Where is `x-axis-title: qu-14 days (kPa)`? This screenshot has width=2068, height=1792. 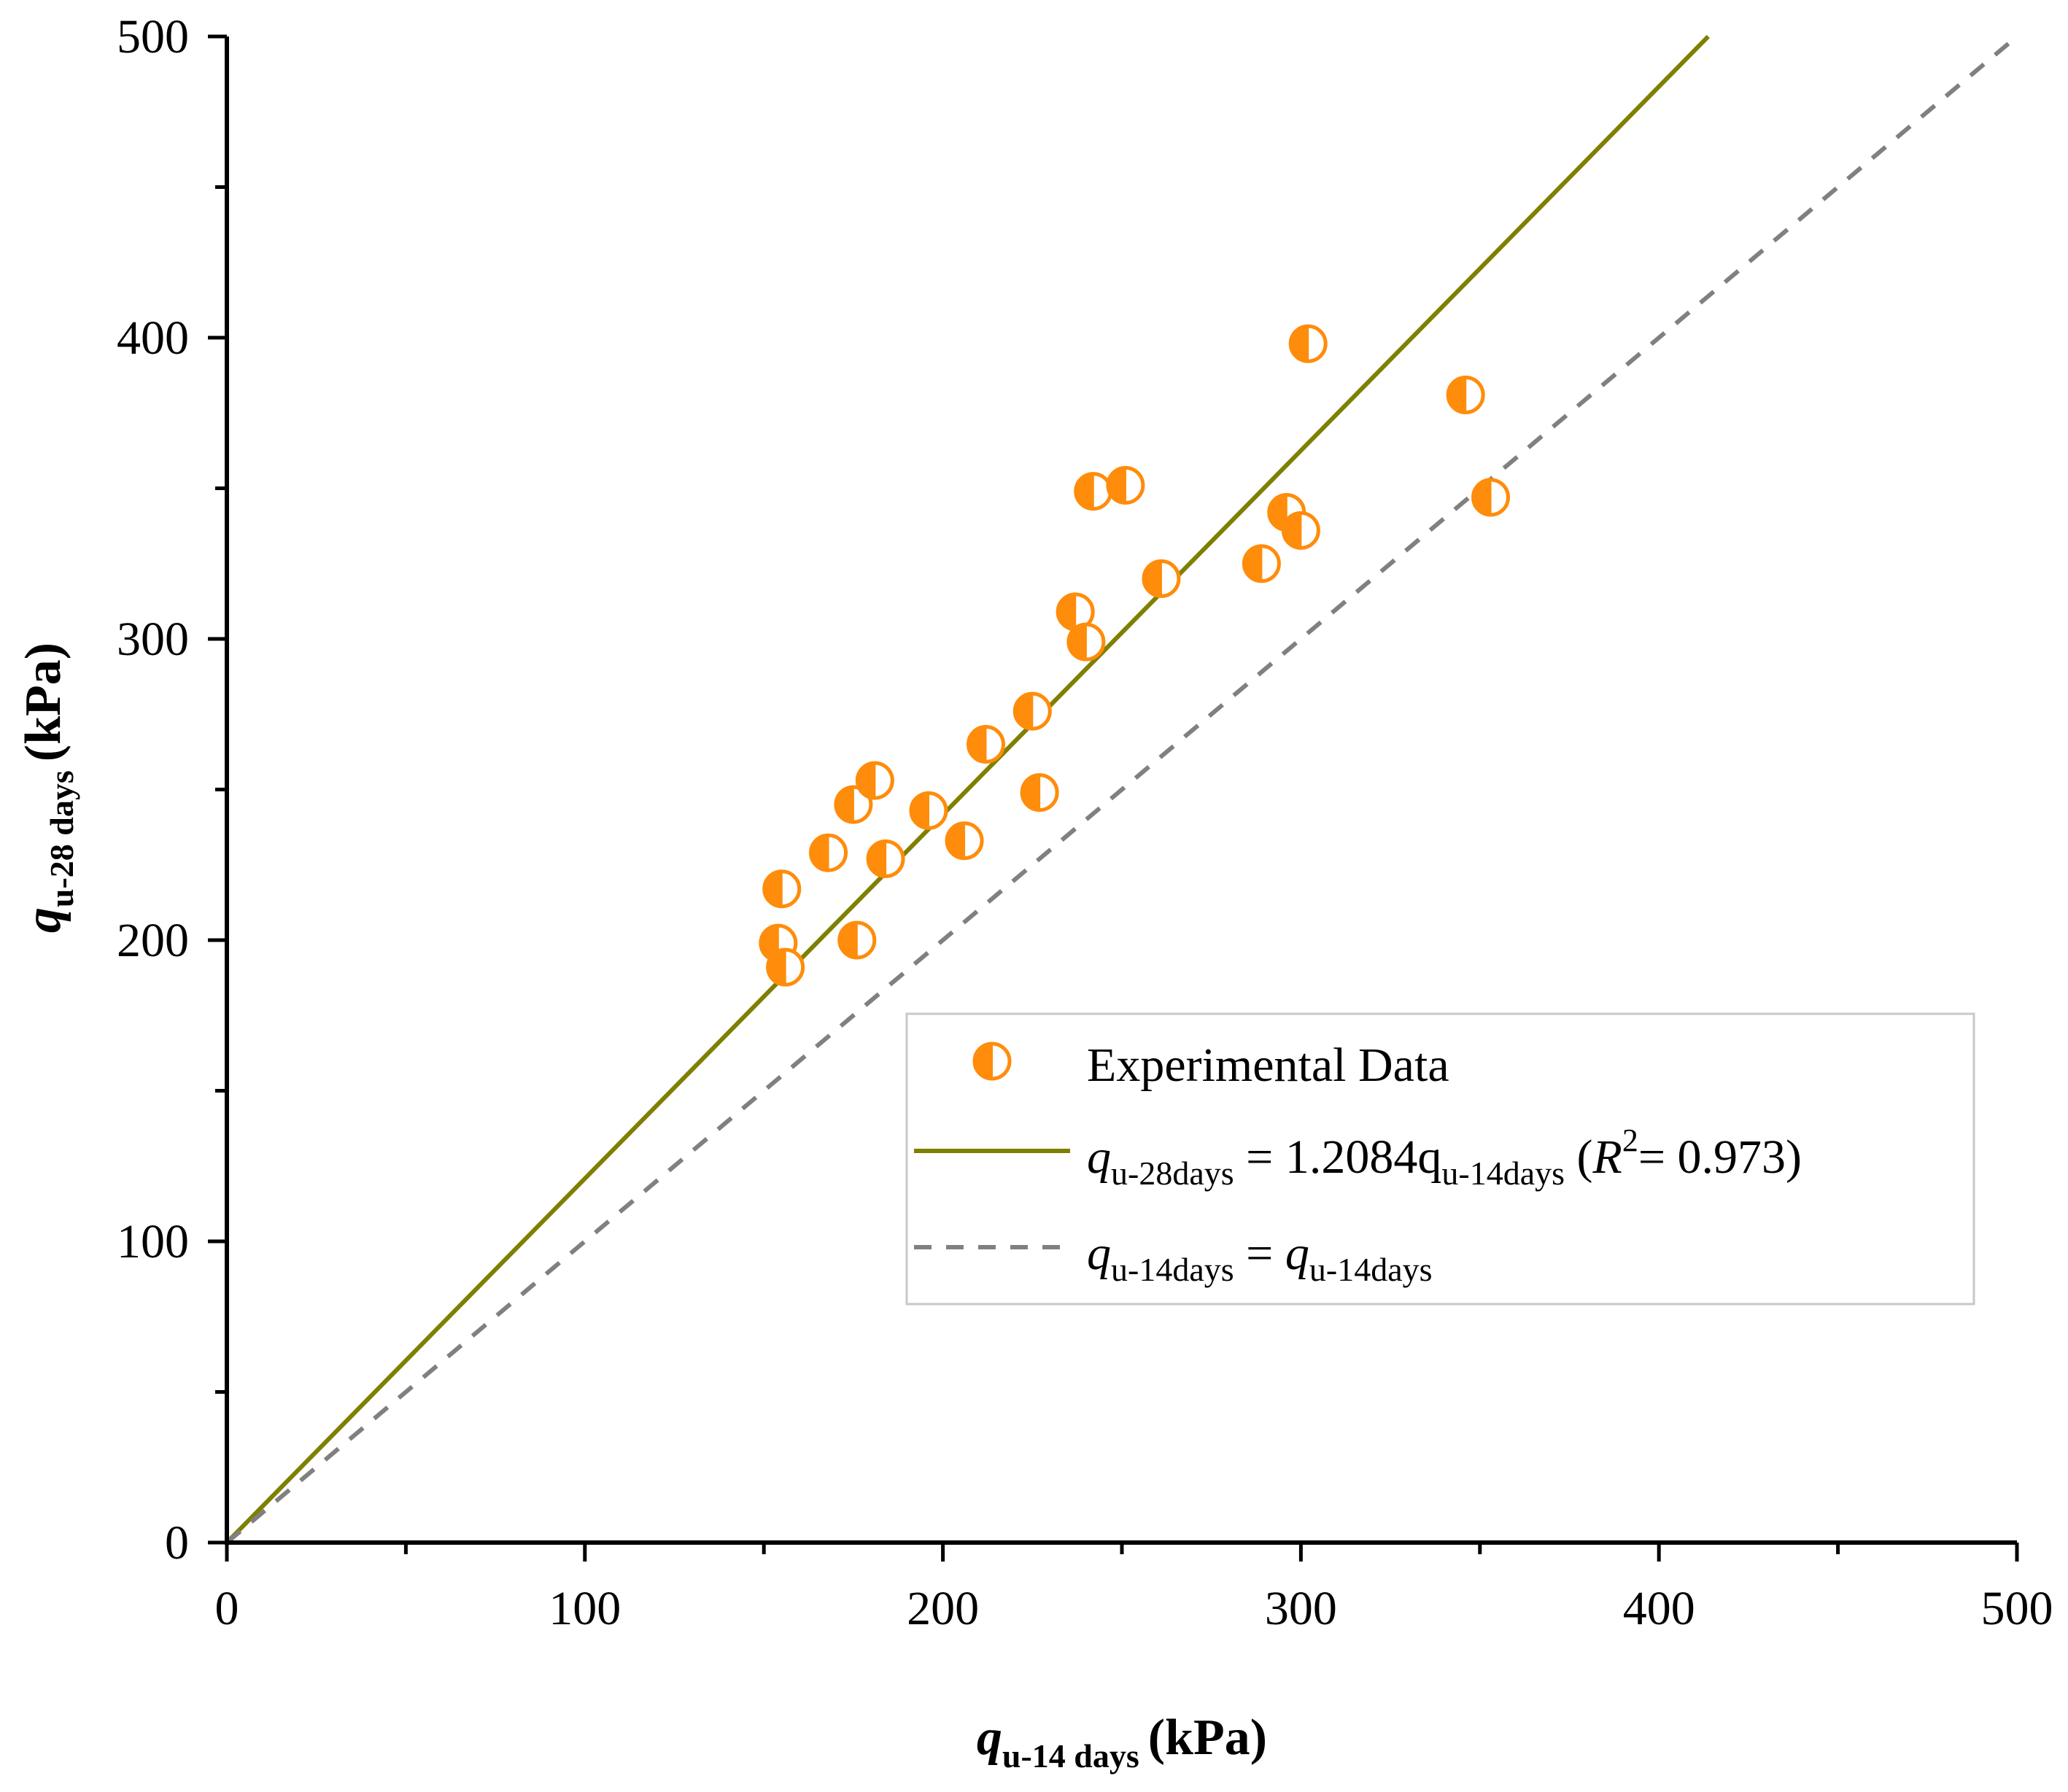 x-axis-title: qu-14 days (kPa) is located at coordinates (1122, 1742).